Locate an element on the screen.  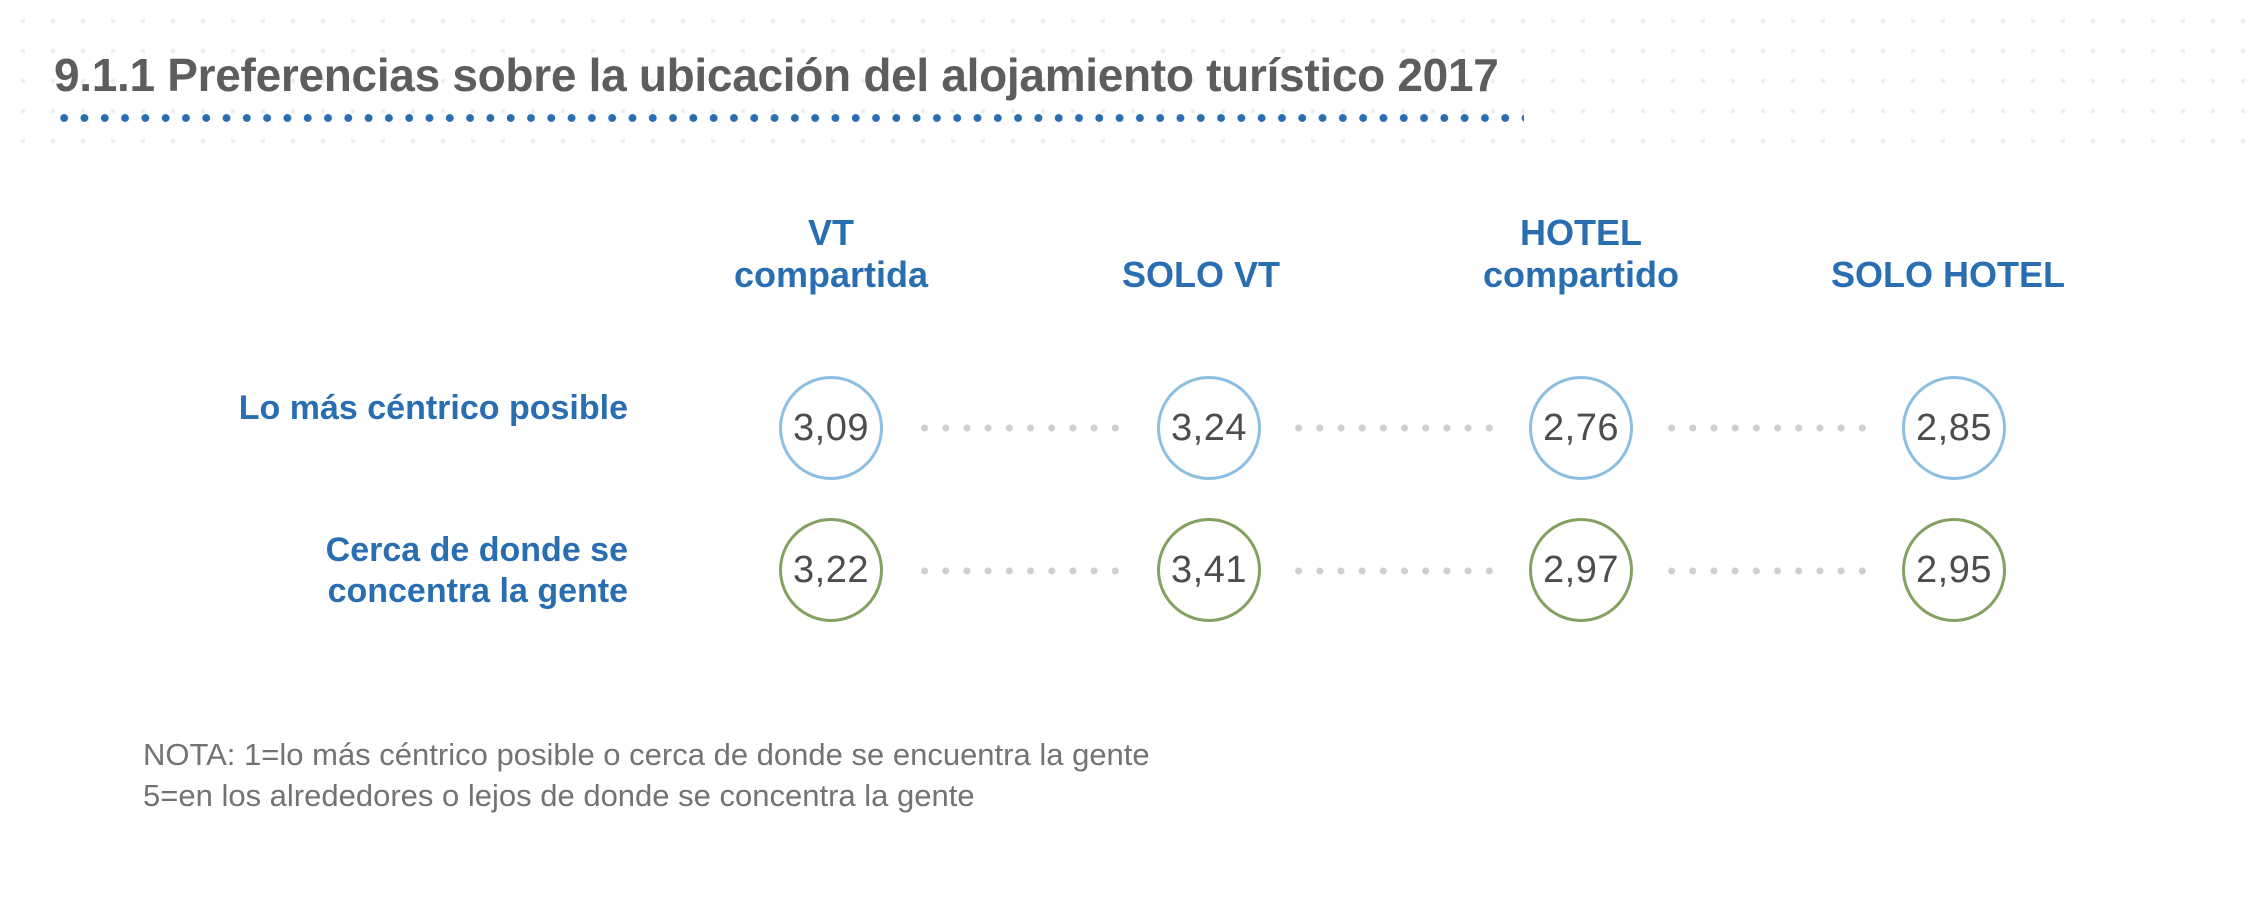
column-header-vt-compartida: VT compartida is located at coordinates (831, 254).